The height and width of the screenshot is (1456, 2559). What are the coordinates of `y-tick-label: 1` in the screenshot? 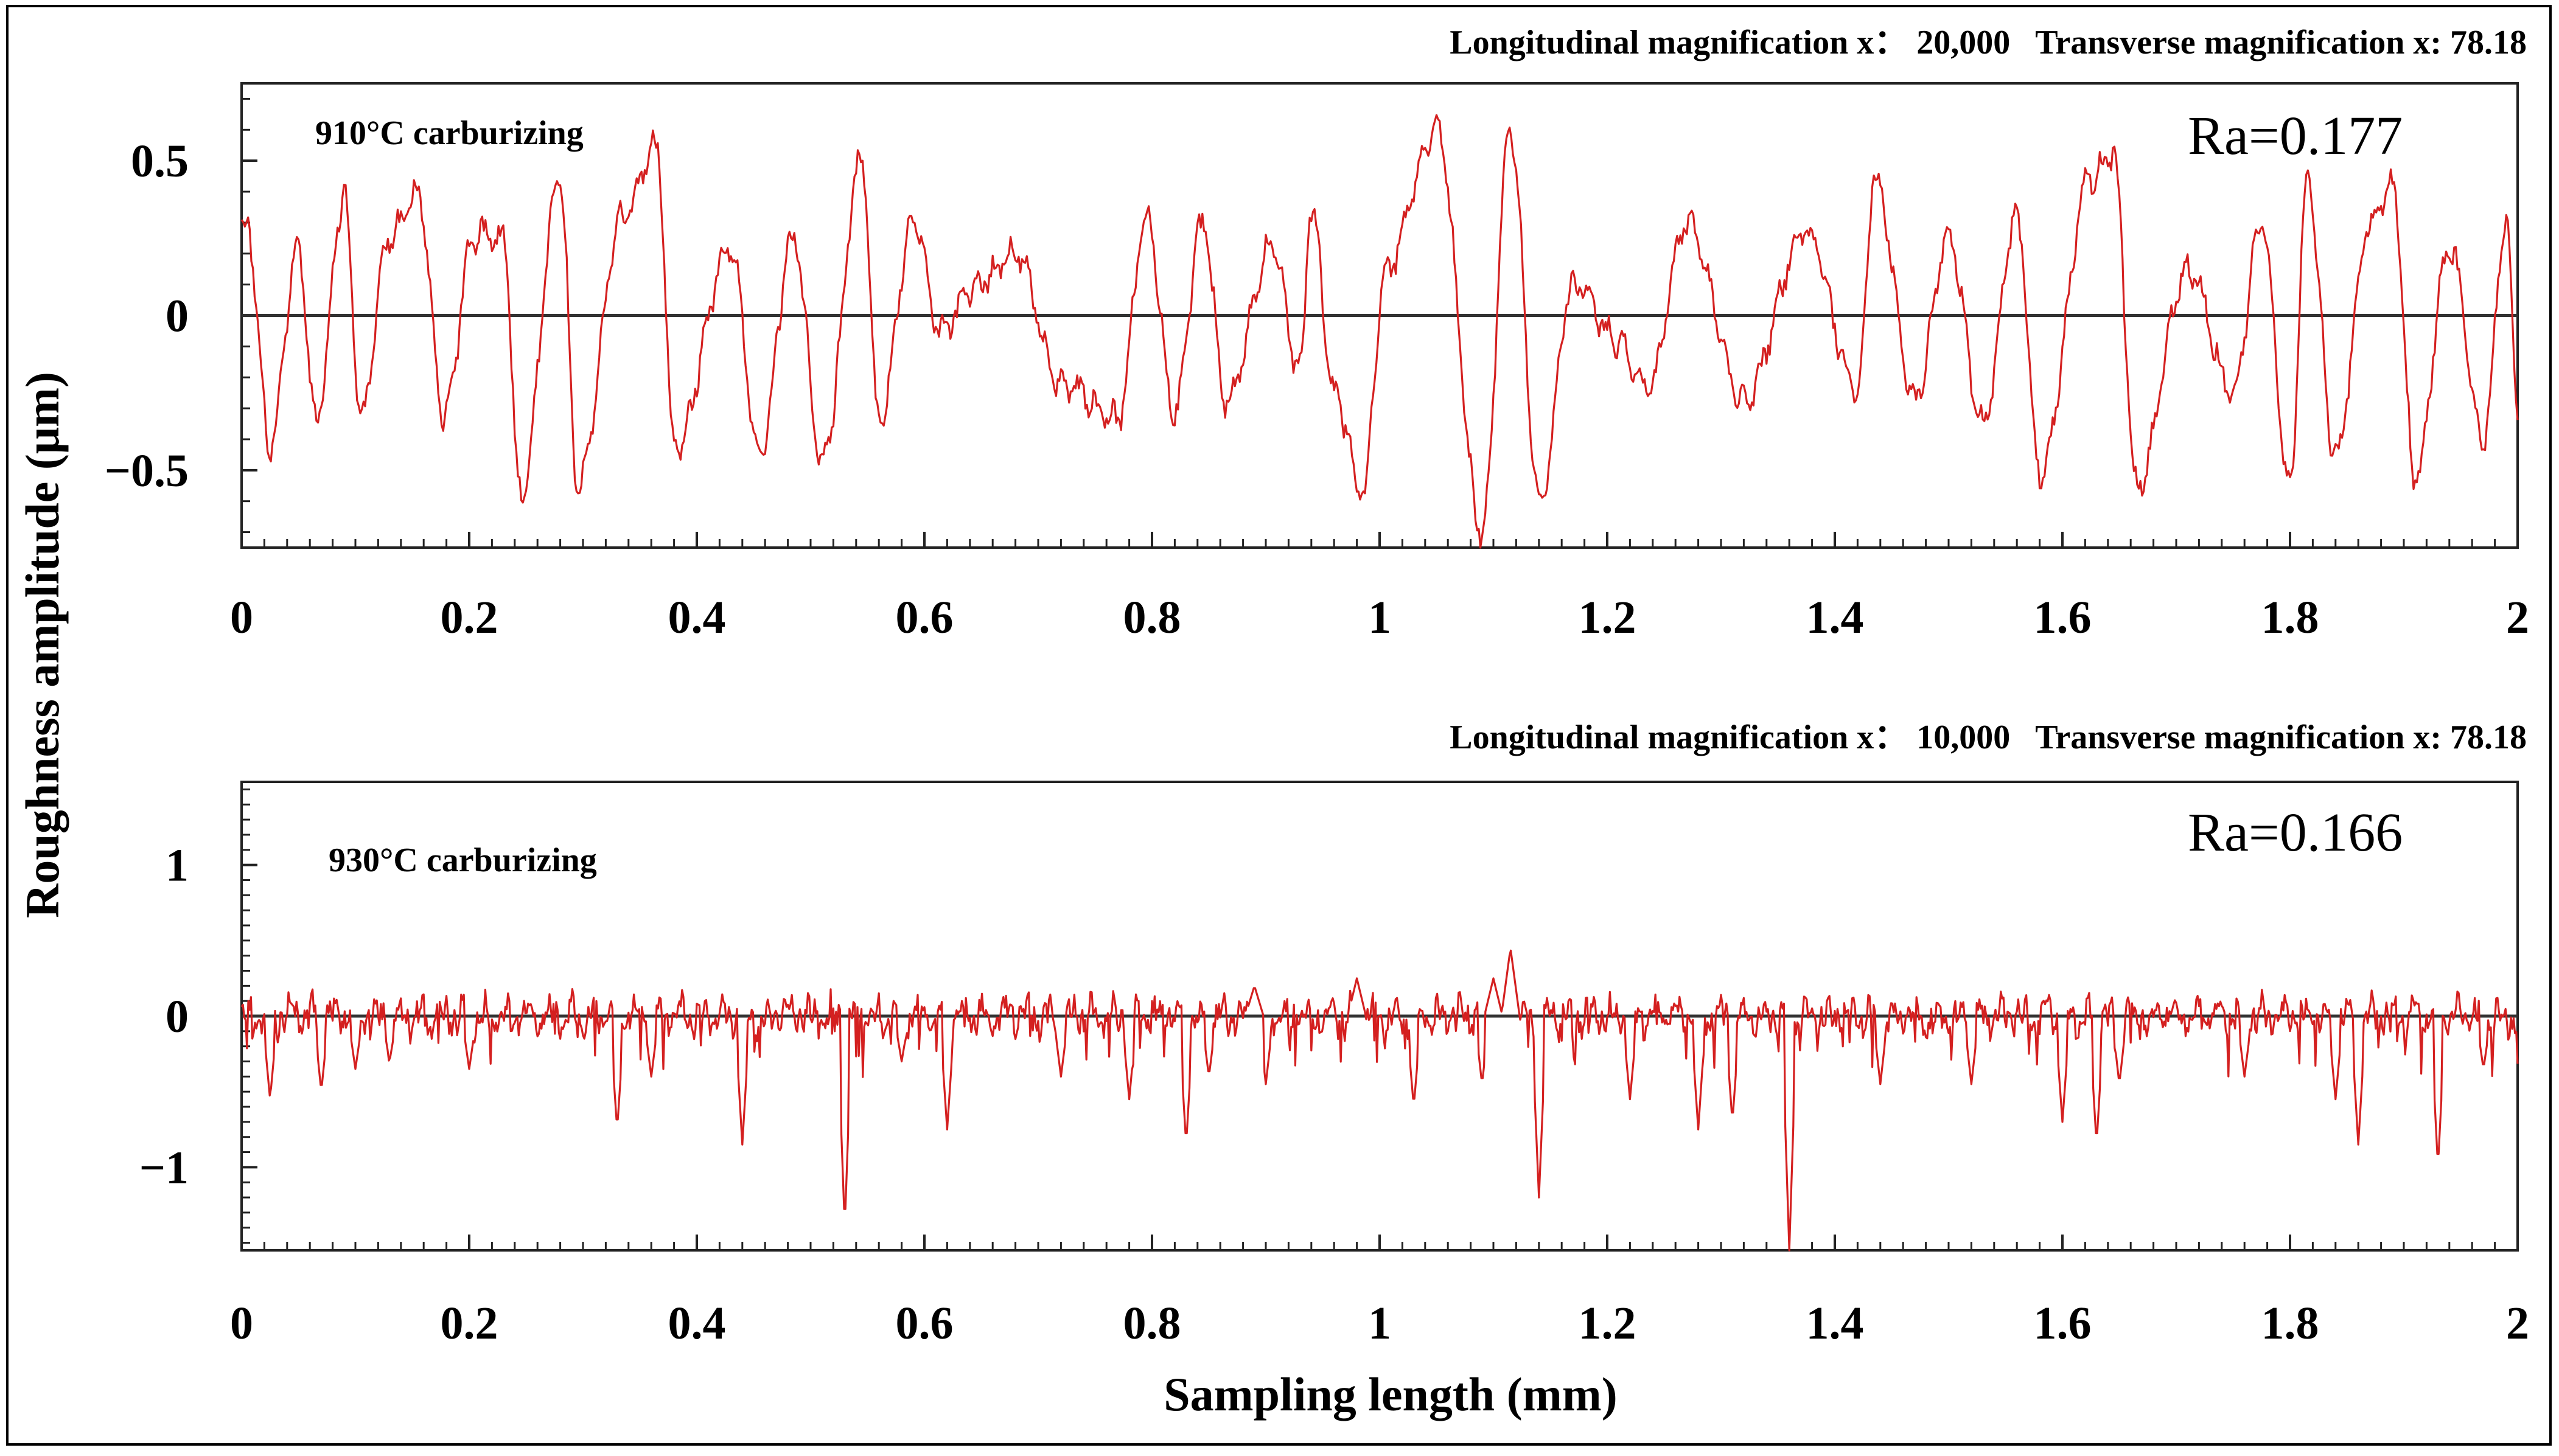 It's located at (178, 865).